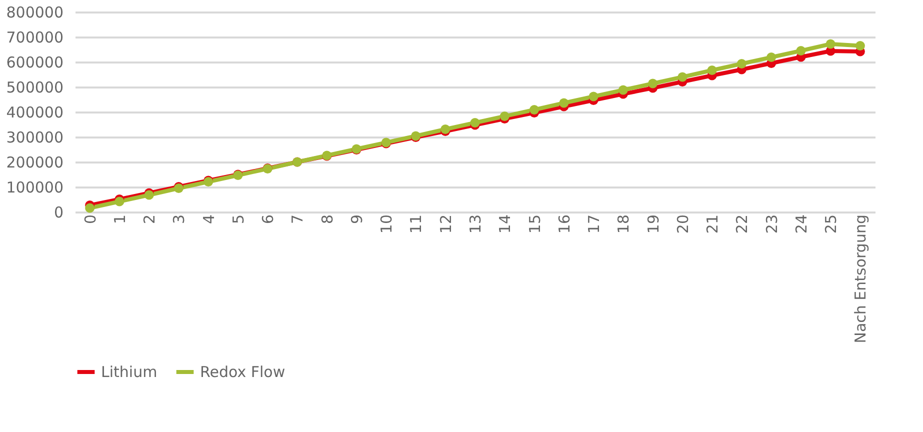 Image resolution: width=923 pixels, height=432 pixels. Describe the element at coordinates (179, 219) in the screenshot. I see `x-tick-label: 3` at that location.